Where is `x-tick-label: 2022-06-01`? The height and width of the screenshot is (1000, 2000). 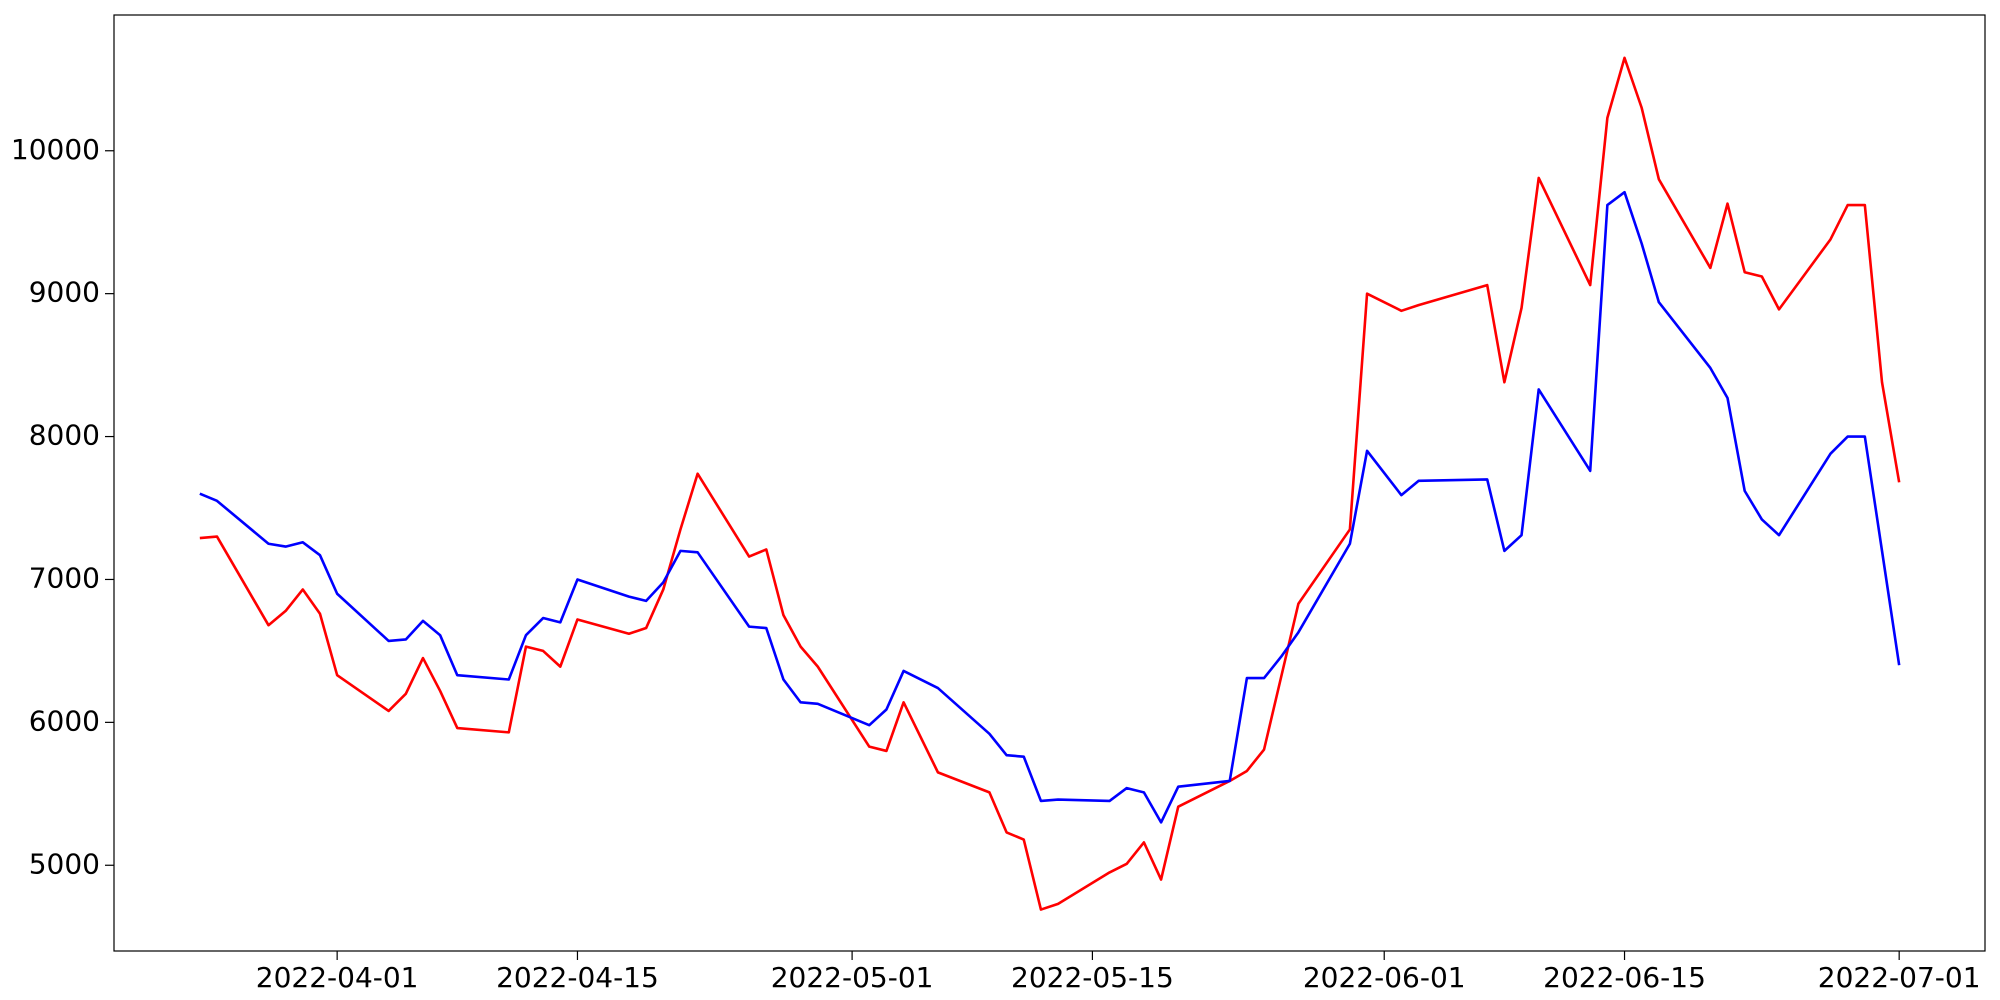 x-tick-label: 2022-06-01 is located at coordinates (1384, 977).